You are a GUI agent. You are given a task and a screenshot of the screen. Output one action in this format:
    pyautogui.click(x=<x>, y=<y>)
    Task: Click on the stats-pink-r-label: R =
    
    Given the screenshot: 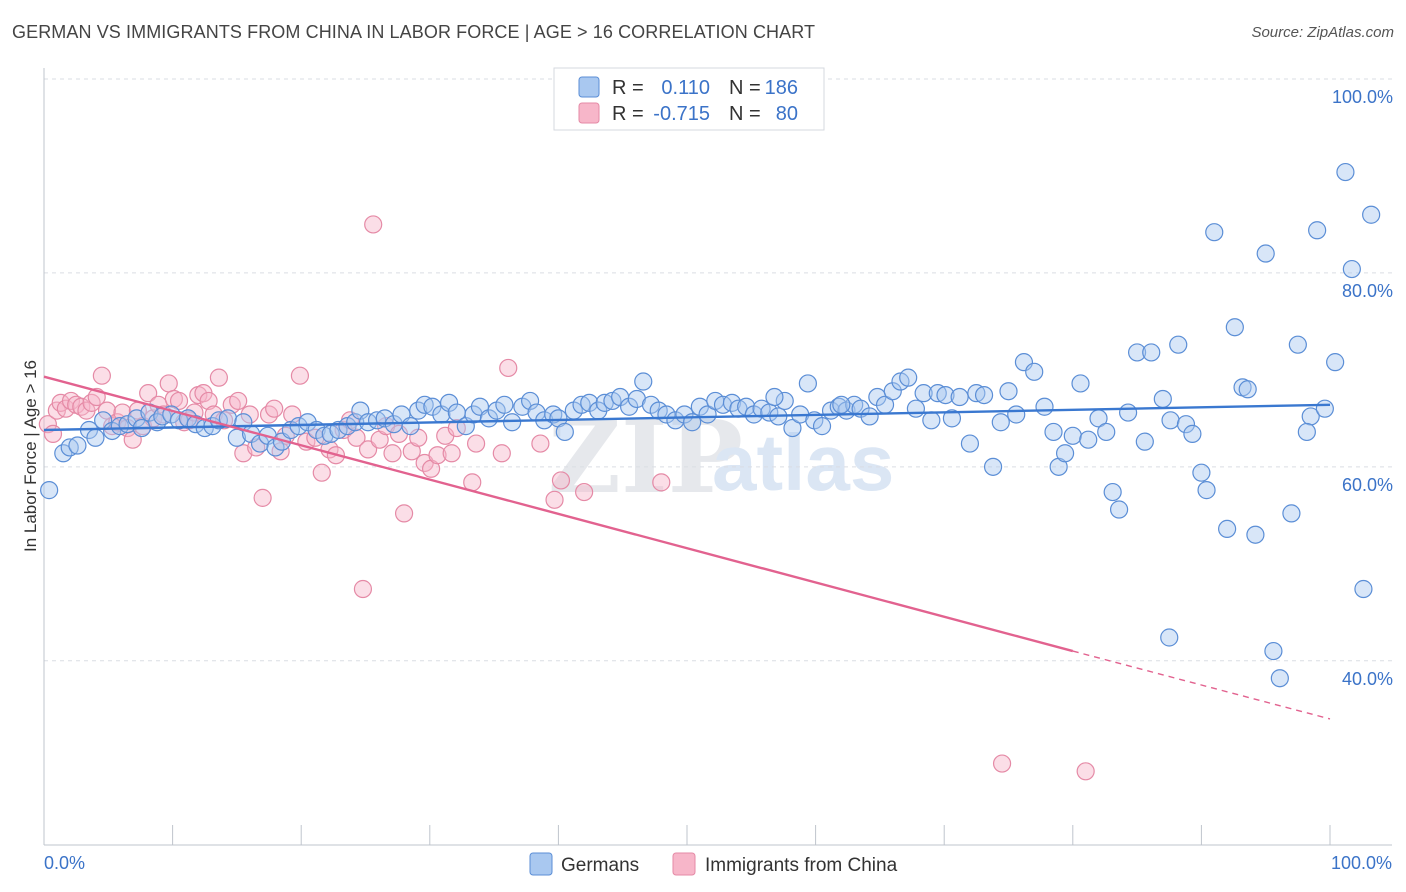 What is the action you would take?
    pyautogui.click(x=628, y=114)
    